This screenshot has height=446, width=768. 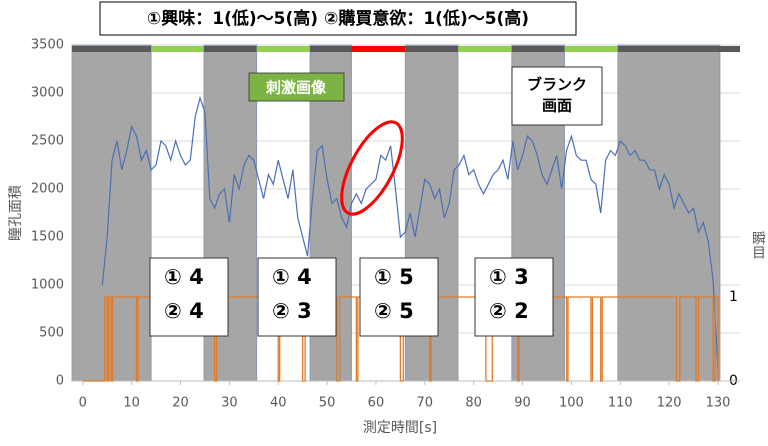 I want to click on score-text: ① 5, so click(x=394, y=277).